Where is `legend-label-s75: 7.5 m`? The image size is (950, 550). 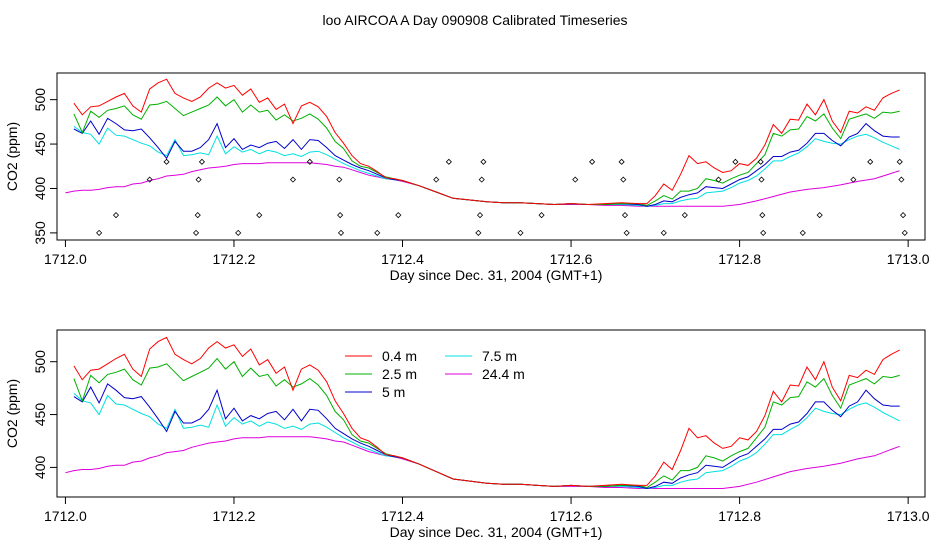
legend-label-s75: 7.5 m is located at coordinates (499, 356).